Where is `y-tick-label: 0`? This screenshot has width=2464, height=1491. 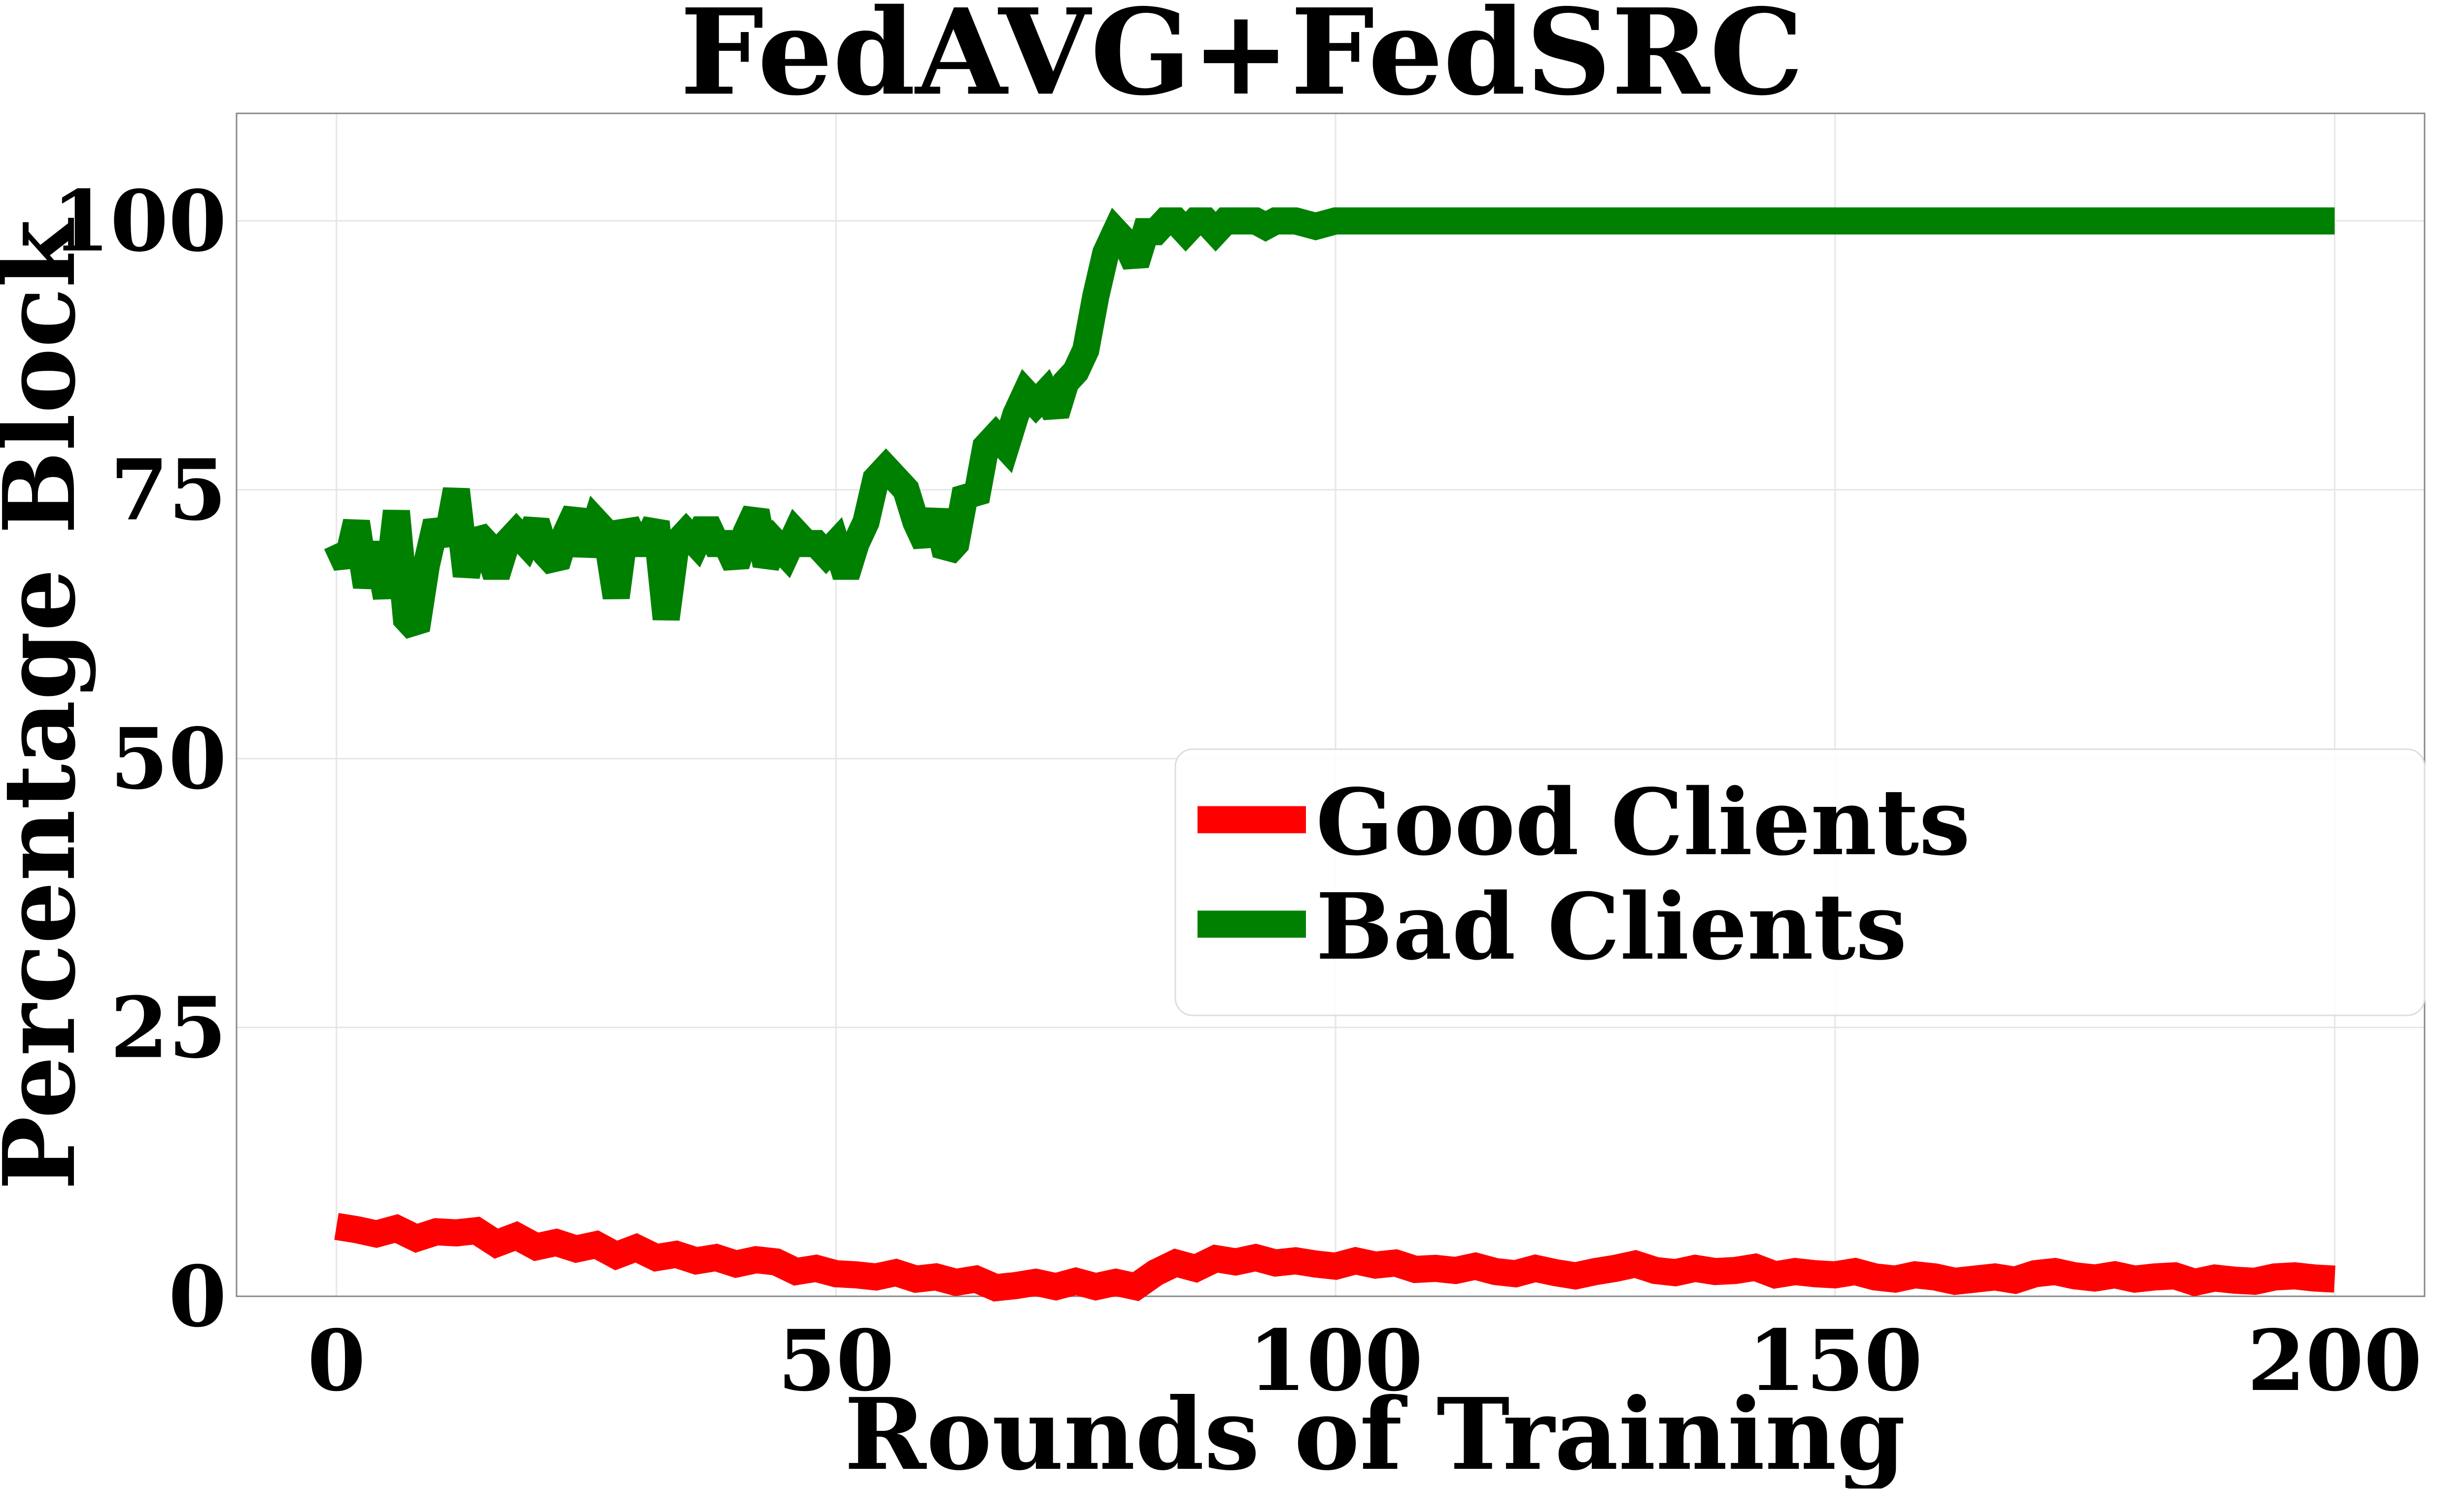
y-tick-label: 0 is located at coordinates (198, 1297).